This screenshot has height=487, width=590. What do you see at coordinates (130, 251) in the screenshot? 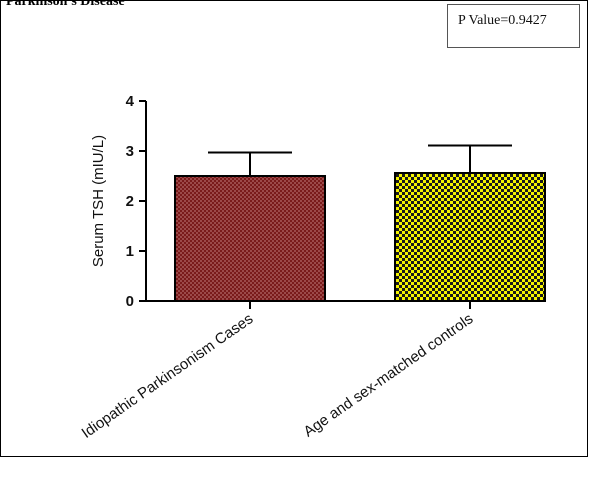
I see `y-tick-label: 1` at bounding box center [130, 251].